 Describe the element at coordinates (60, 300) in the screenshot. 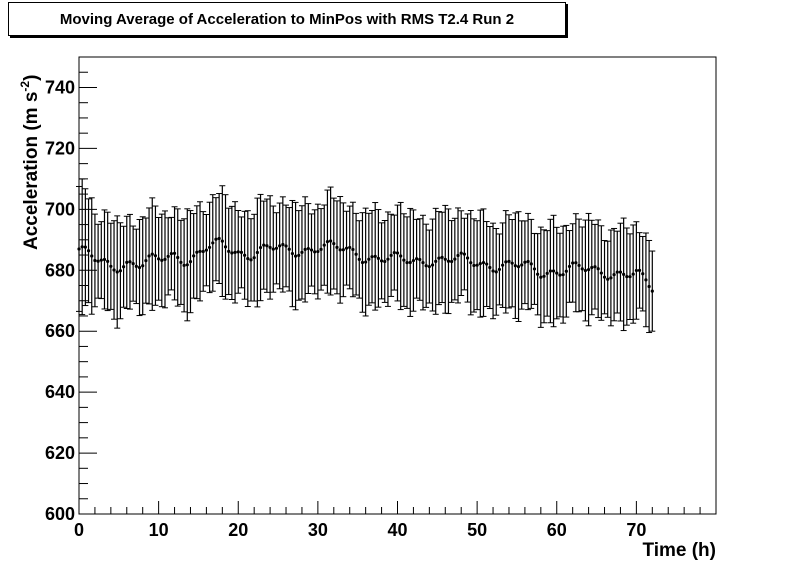

I see `y-tick-labels: 600 620 640 660 680 700 720 740` at that location.